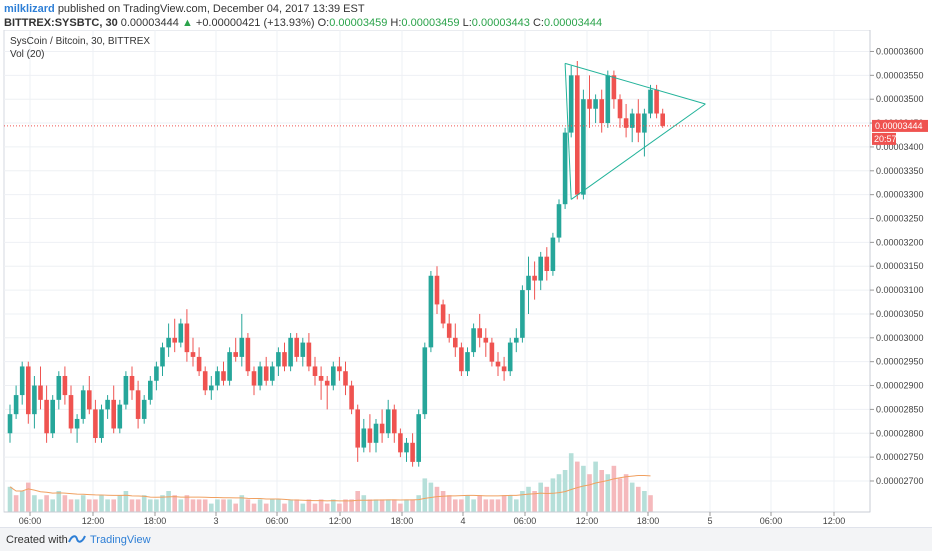 The image size is (932, 551). I want to click on y-tick-label: 0.00003600, so click(900, 51).